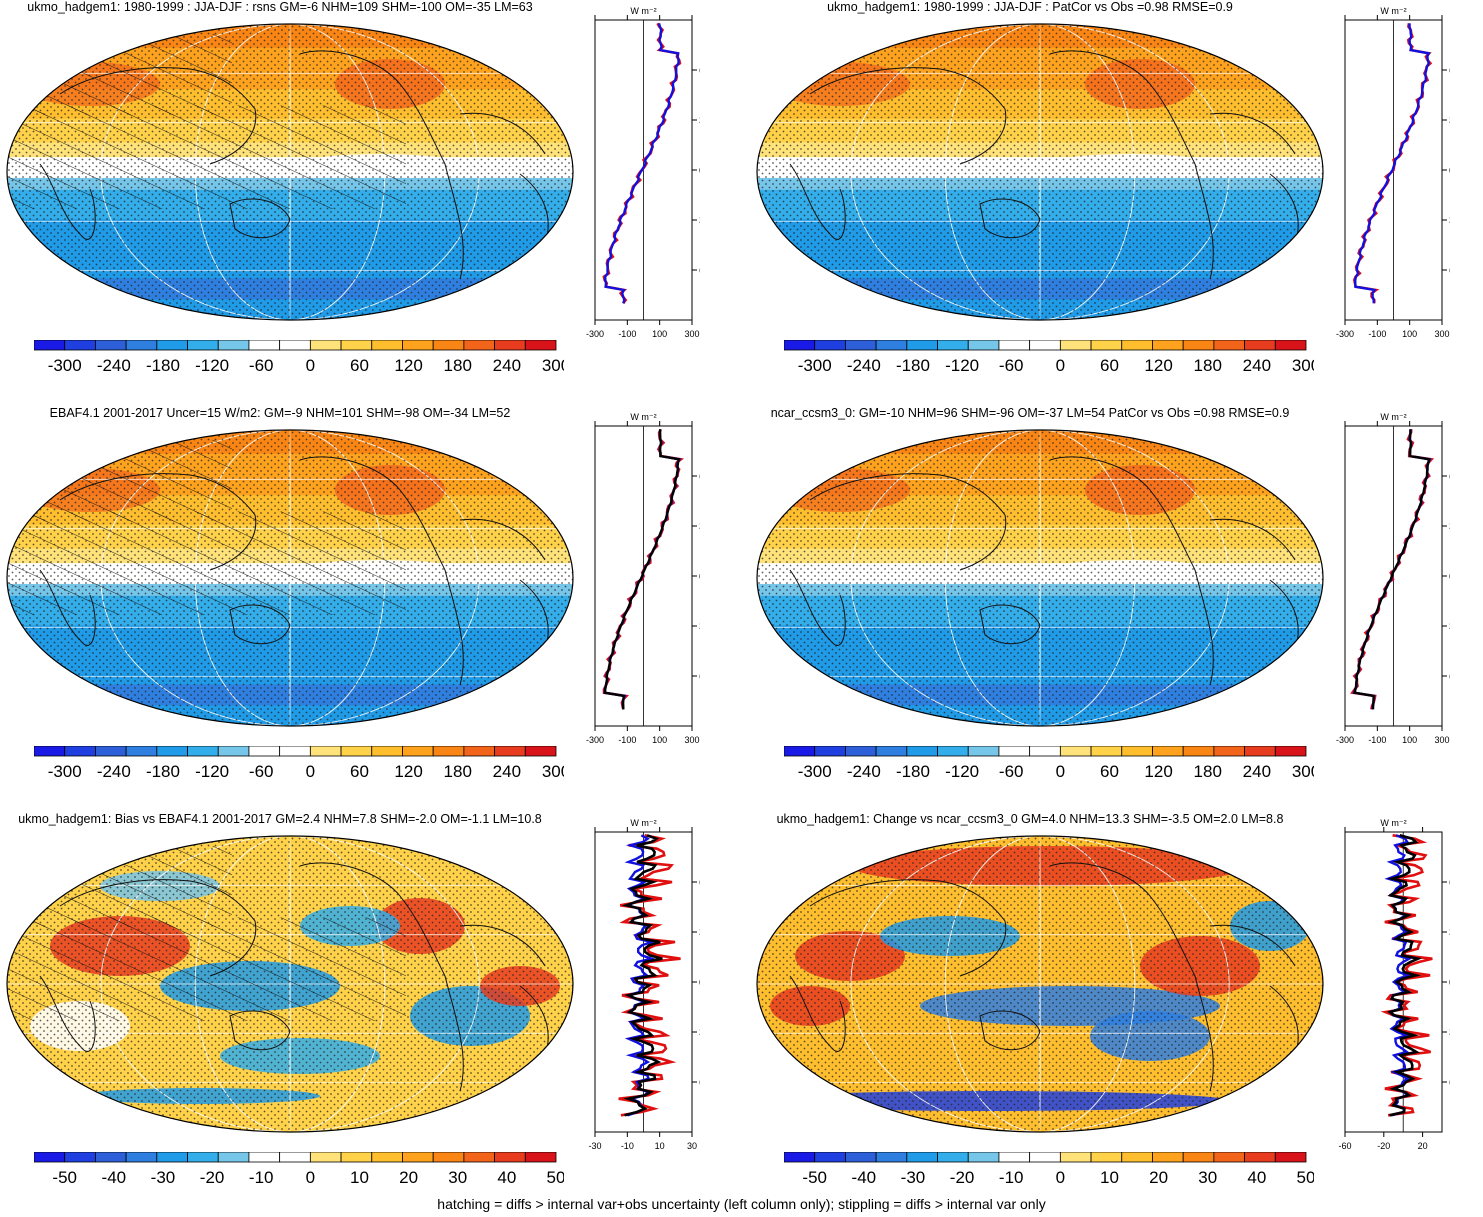  What do you see at coordinates (163, 771) in the screenshot?
I see `colorbar-tick-label: -180` at bounding box center [163, 771].